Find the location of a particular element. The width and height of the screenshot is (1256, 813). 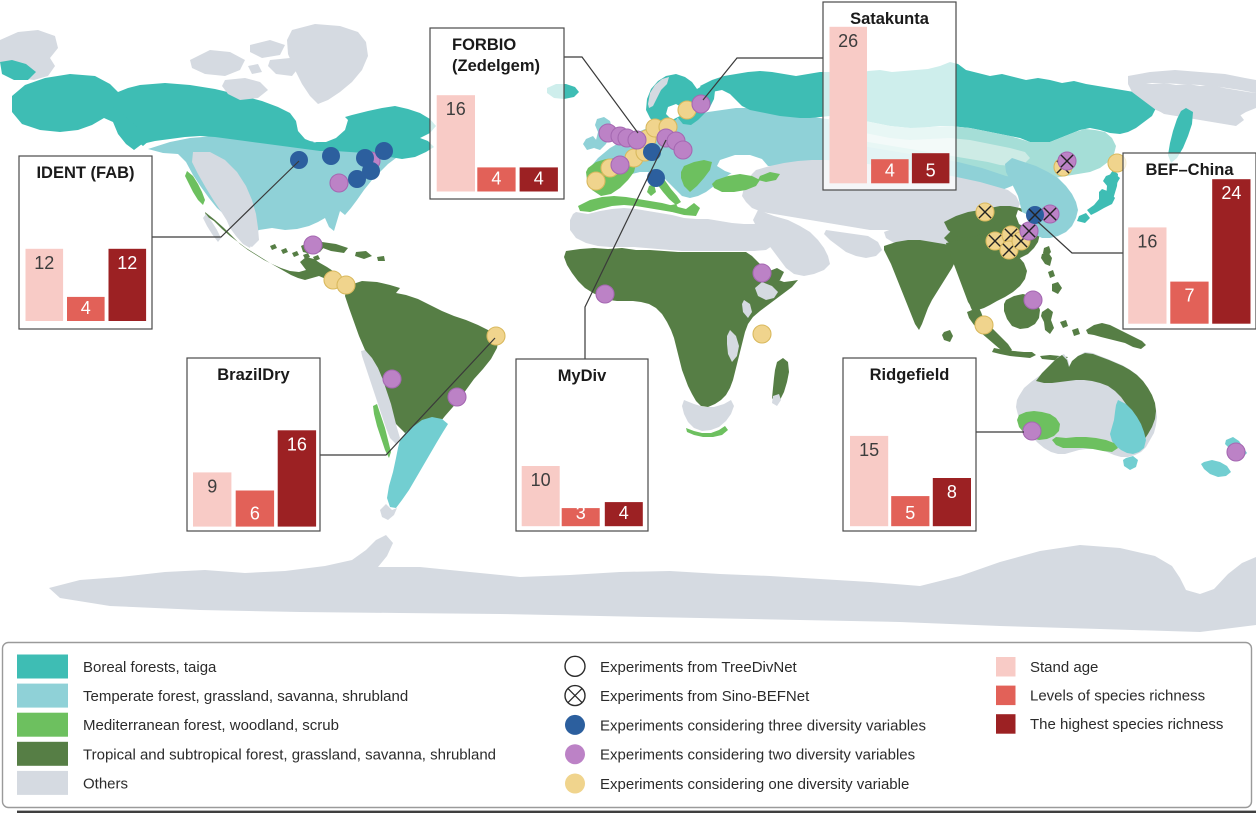

svg-text: 6 is located at coordinates (255, 514).